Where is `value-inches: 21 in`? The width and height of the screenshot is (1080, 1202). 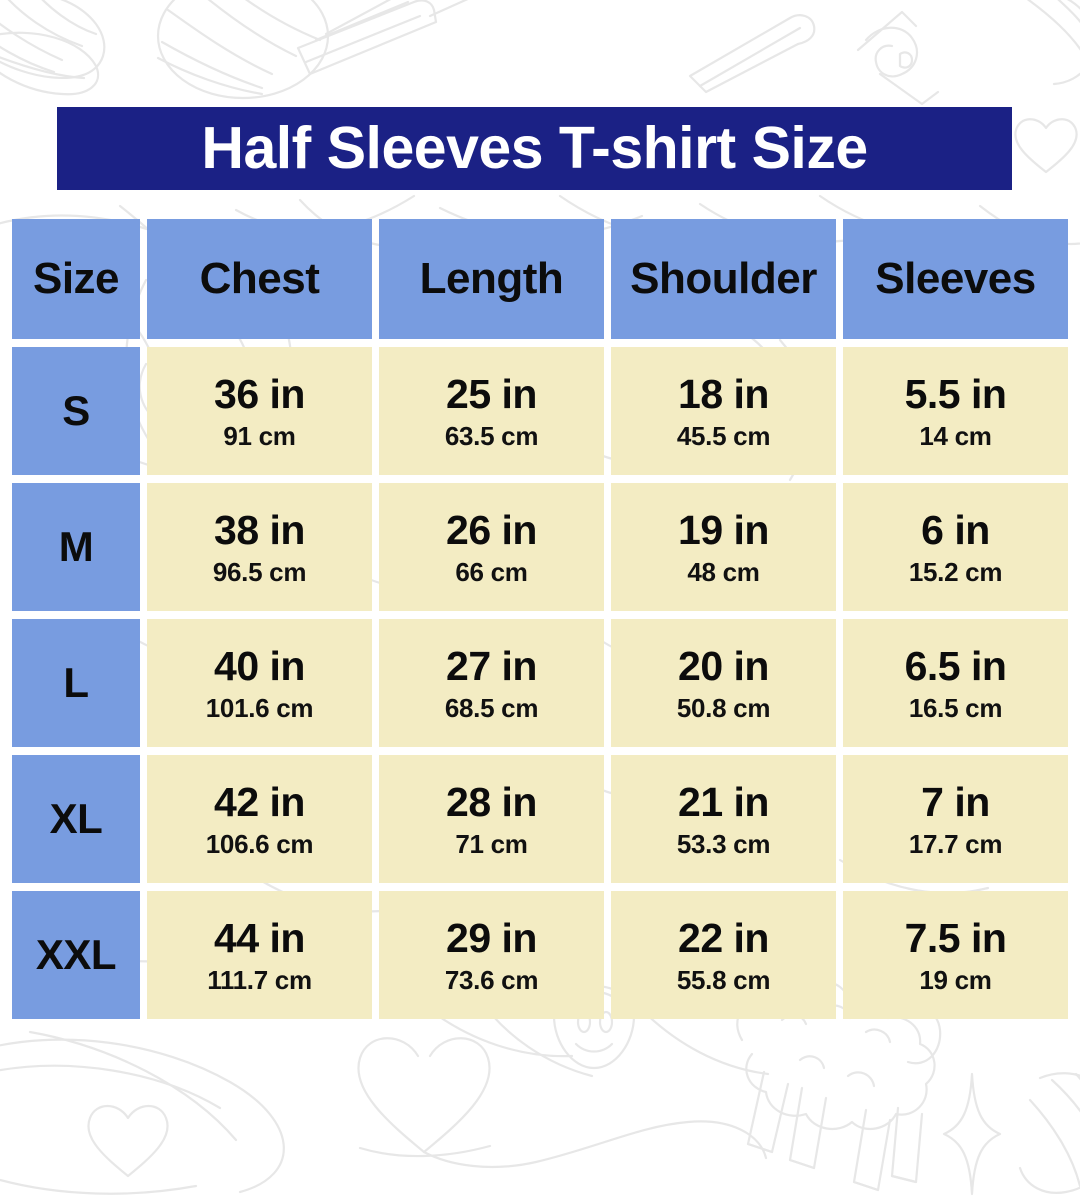 value-inches: 21 in is located at coordinates (723, 801).